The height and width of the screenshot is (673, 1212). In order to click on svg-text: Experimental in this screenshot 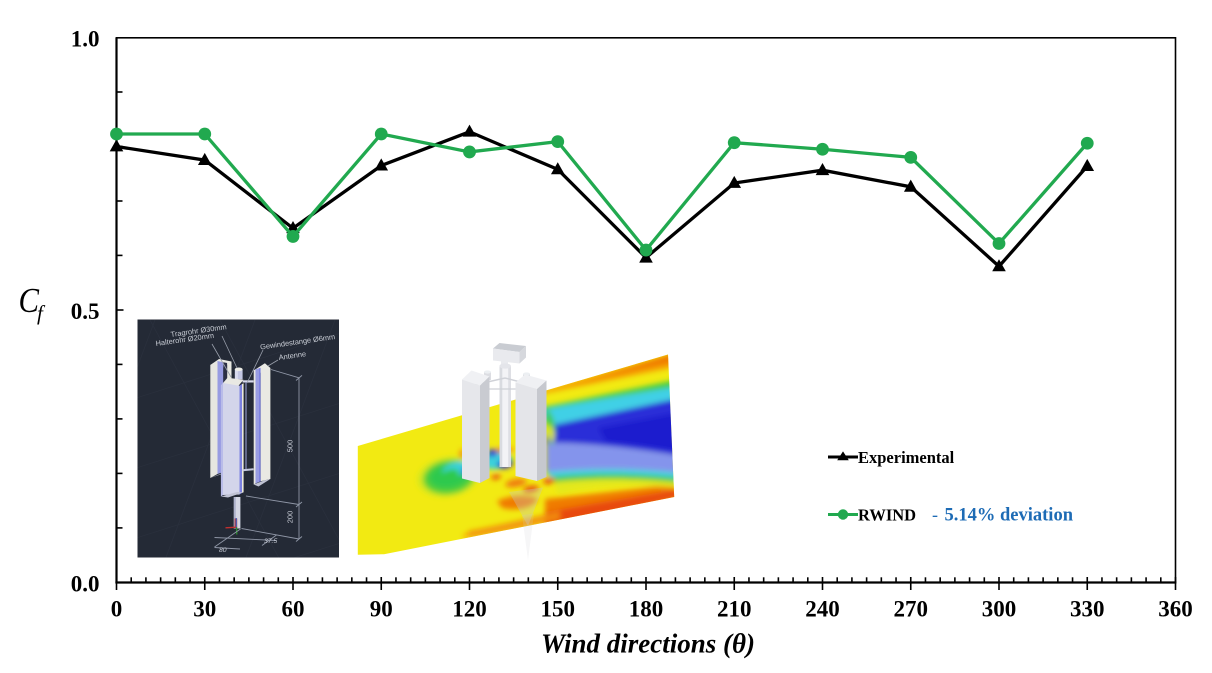, I will do `click(906, 457)`.